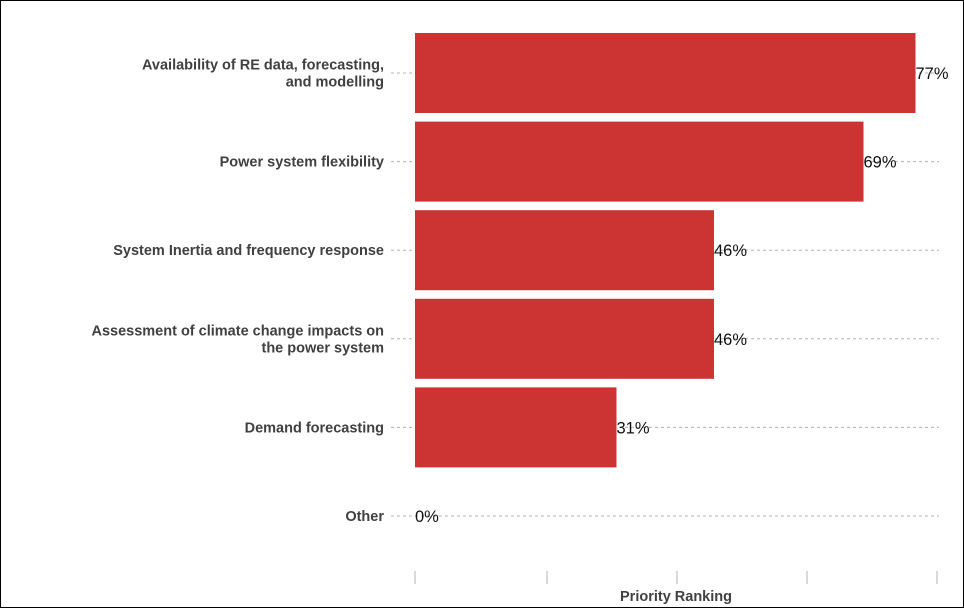  I want to click on category-label: System Inertia and frequency response, so click(248, 251).